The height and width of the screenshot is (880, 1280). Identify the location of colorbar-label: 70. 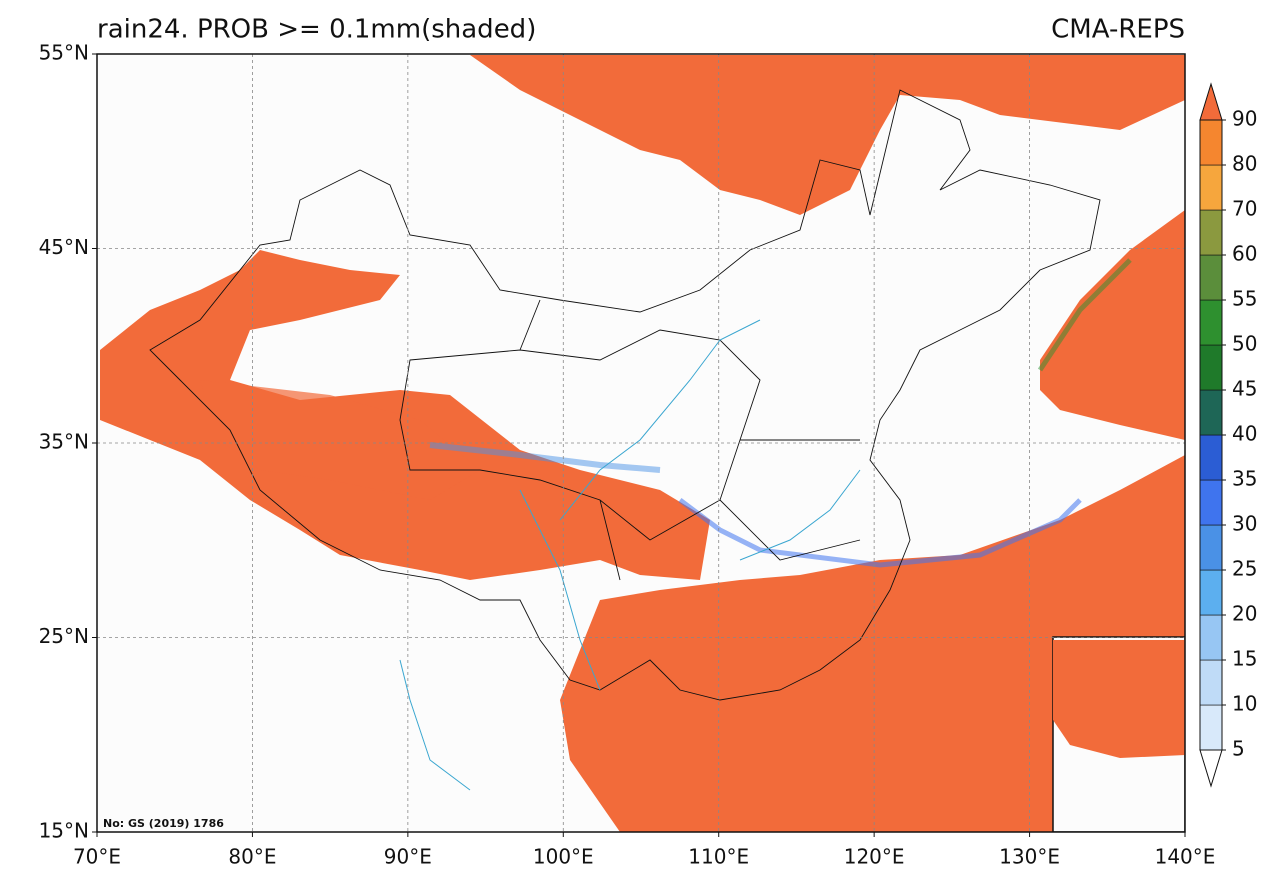
(1244, 209).